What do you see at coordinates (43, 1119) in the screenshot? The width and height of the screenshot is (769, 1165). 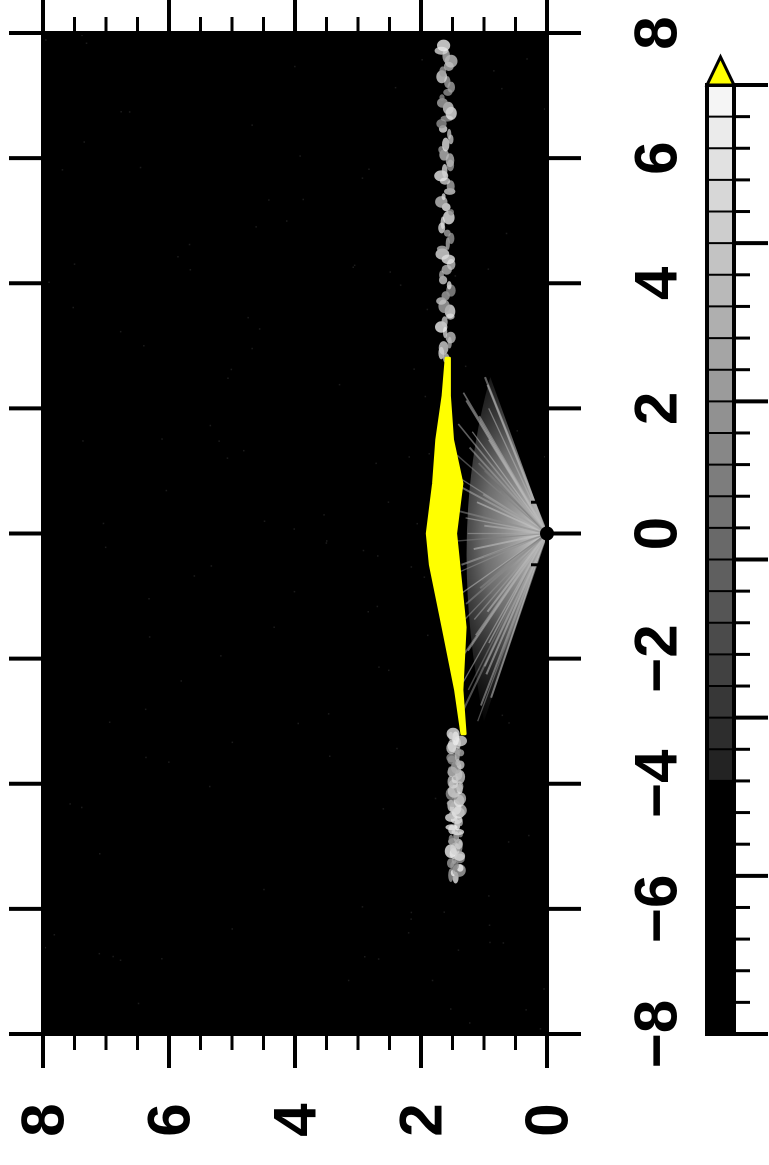 I see `y-tick-label: 8` at bounding box center [43, 1119].